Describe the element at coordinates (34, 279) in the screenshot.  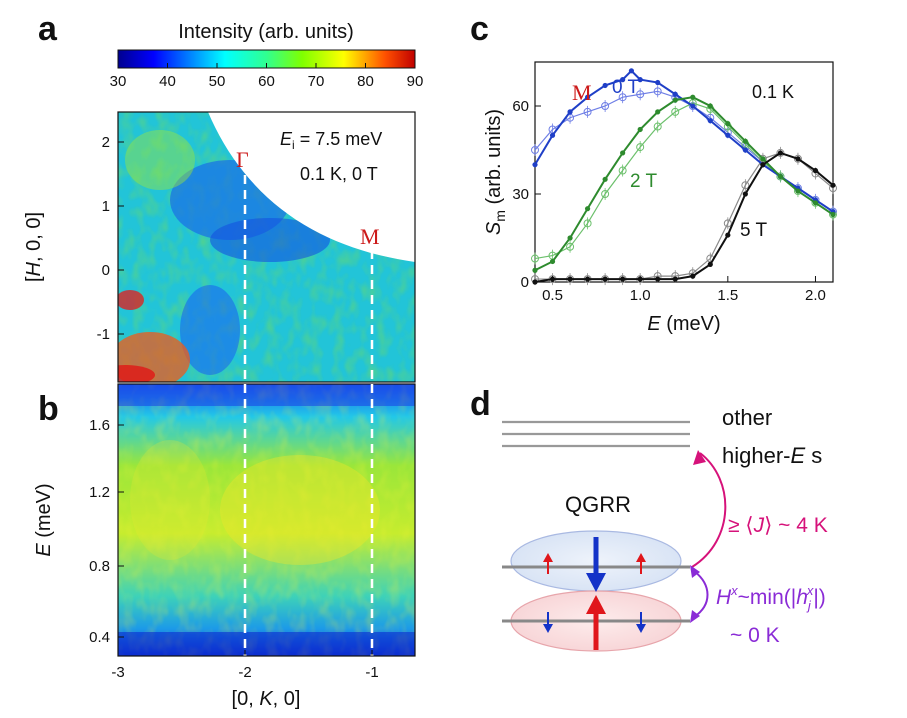
I see `ylabel-a-open: [` at that location.